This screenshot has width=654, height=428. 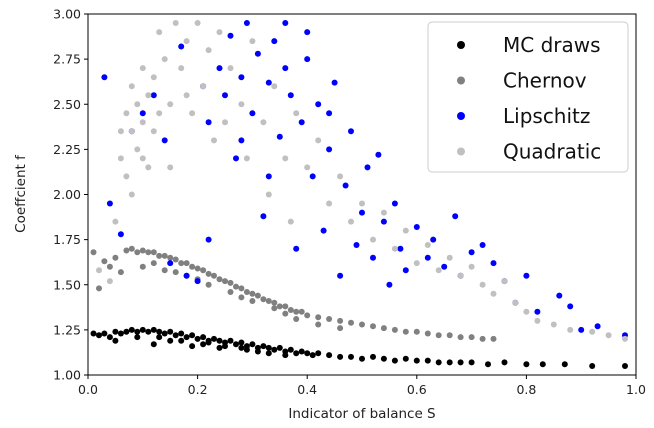 I want to click on x-tick-label: 0.0, so click(x=88, y=389).